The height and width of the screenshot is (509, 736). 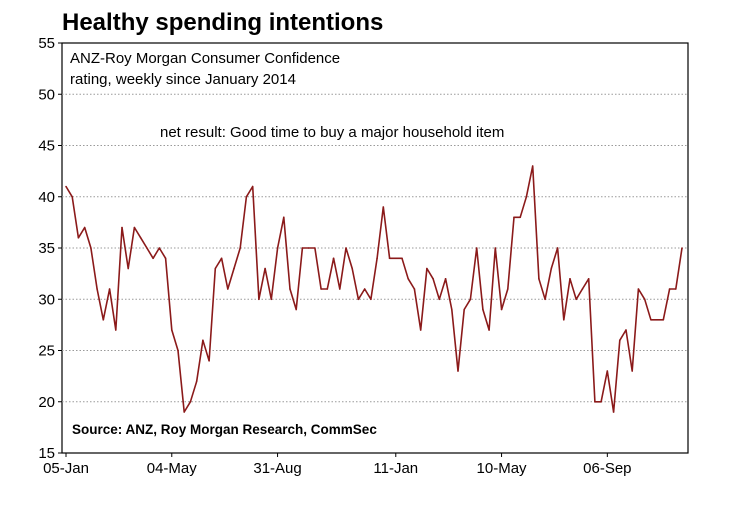 I want to click on y-tick-label-15: 15, so click(x=46, y=453).